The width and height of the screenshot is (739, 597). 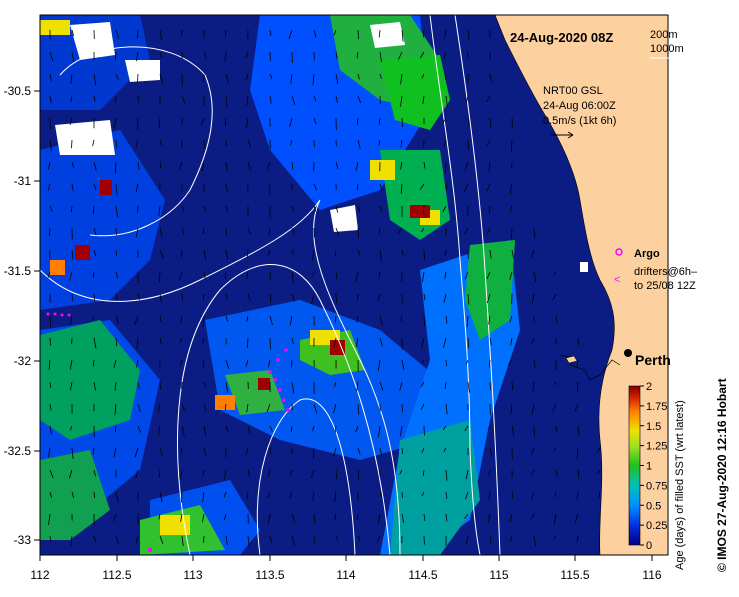 What do you see at coordinates (617, 280) in the screenshot?
I see `drifter-legend-icon: <` at bounding box center [617, 280].